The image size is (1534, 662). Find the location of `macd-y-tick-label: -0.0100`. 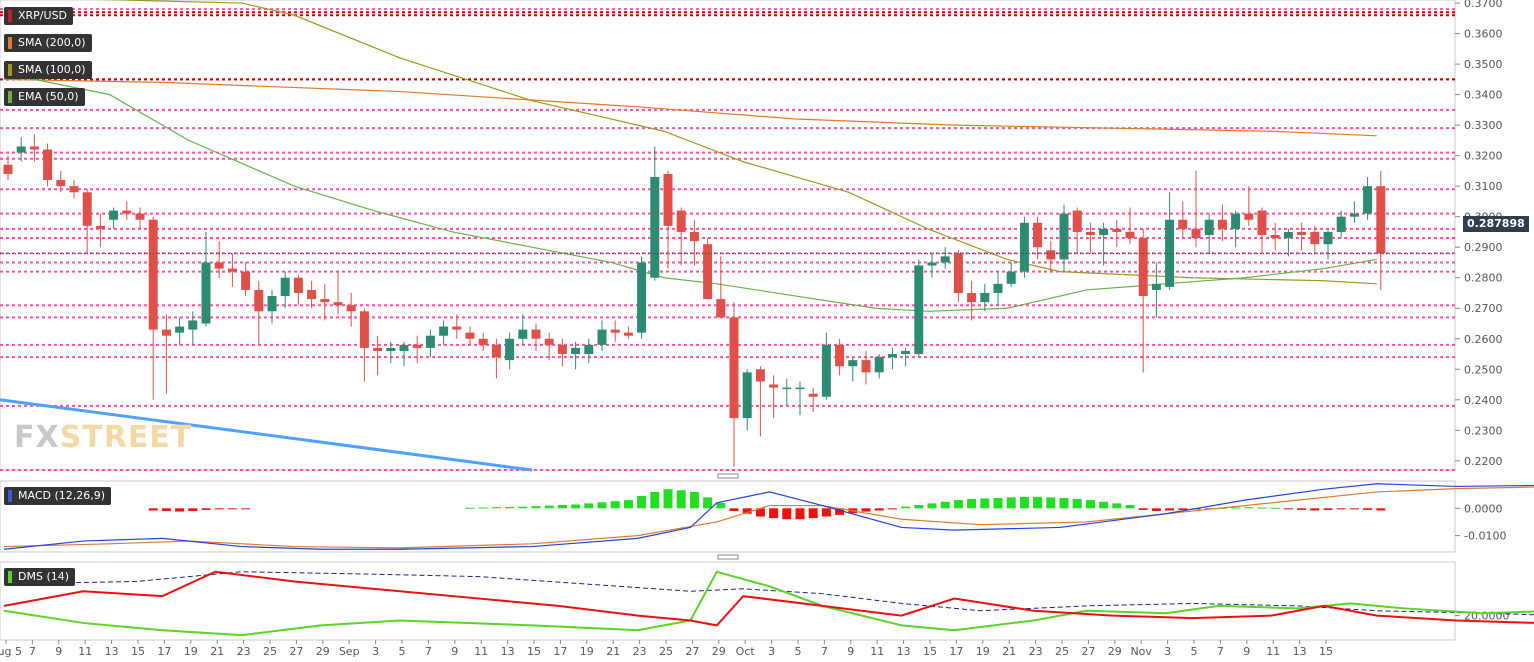

macd-y-tick-label: -0.0100 is located at coordinates (1485, 536).